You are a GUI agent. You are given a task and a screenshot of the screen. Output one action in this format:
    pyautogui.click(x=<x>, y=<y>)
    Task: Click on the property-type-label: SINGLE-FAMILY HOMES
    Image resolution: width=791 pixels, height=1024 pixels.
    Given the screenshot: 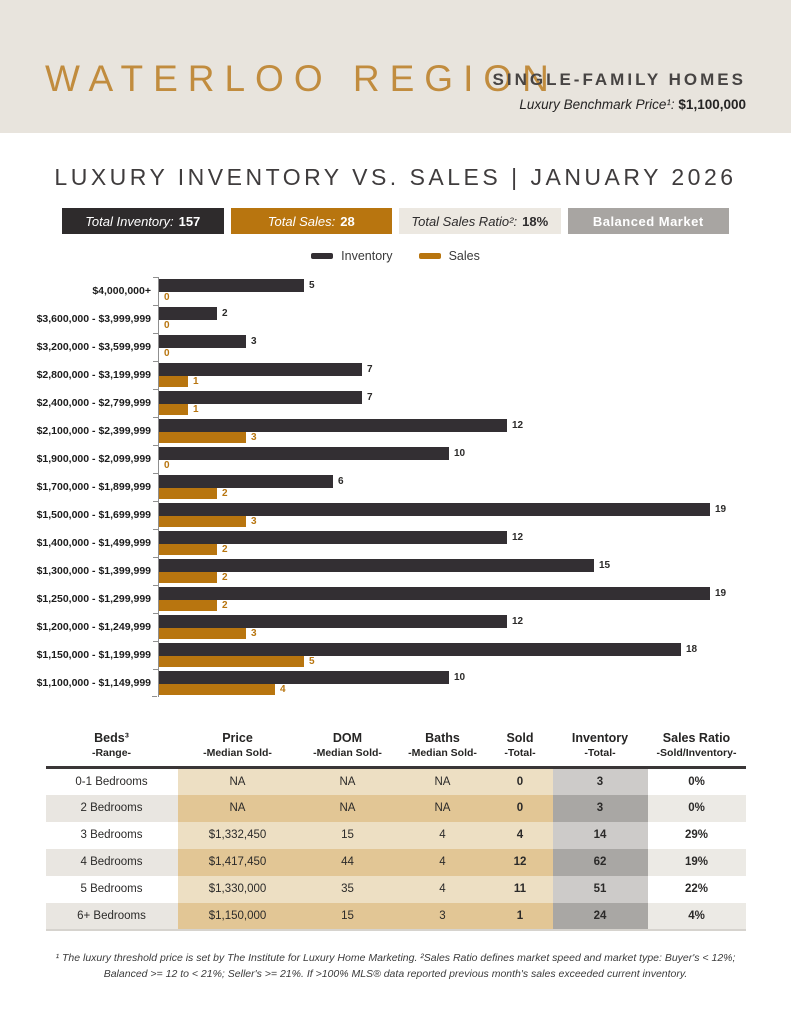 What is the action you would take?
    pyautogui.click(x=619, y=79)
    